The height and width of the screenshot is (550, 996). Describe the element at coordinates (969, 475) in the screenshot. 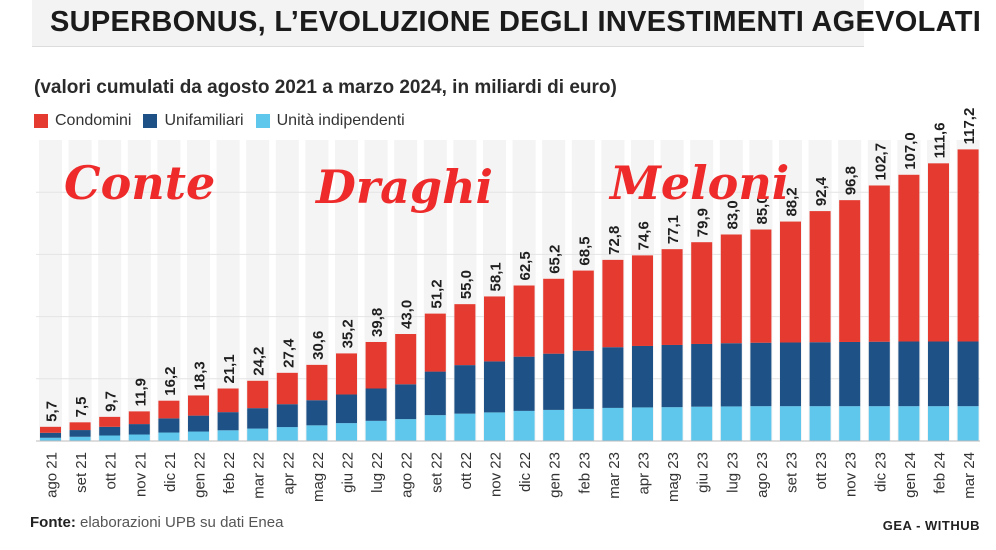

I see `x-tick-label: mar 24` at that location.